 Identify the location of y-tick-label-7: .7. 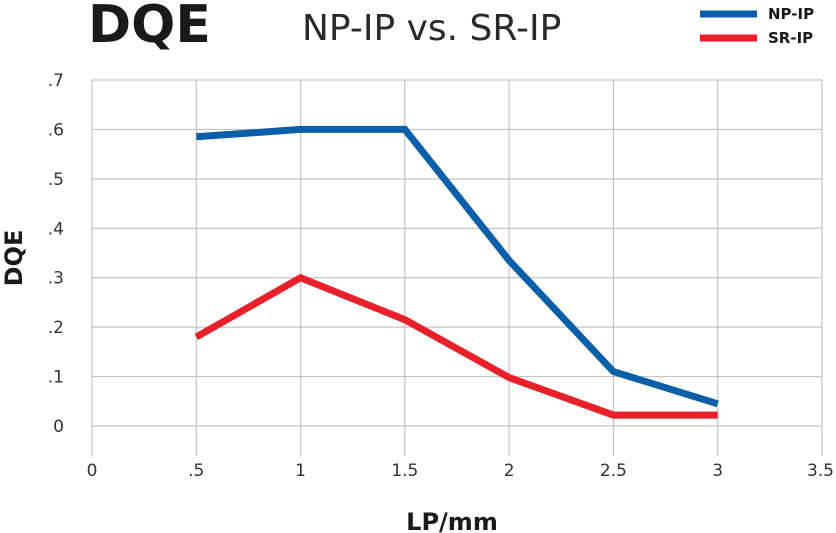
(56, 81).